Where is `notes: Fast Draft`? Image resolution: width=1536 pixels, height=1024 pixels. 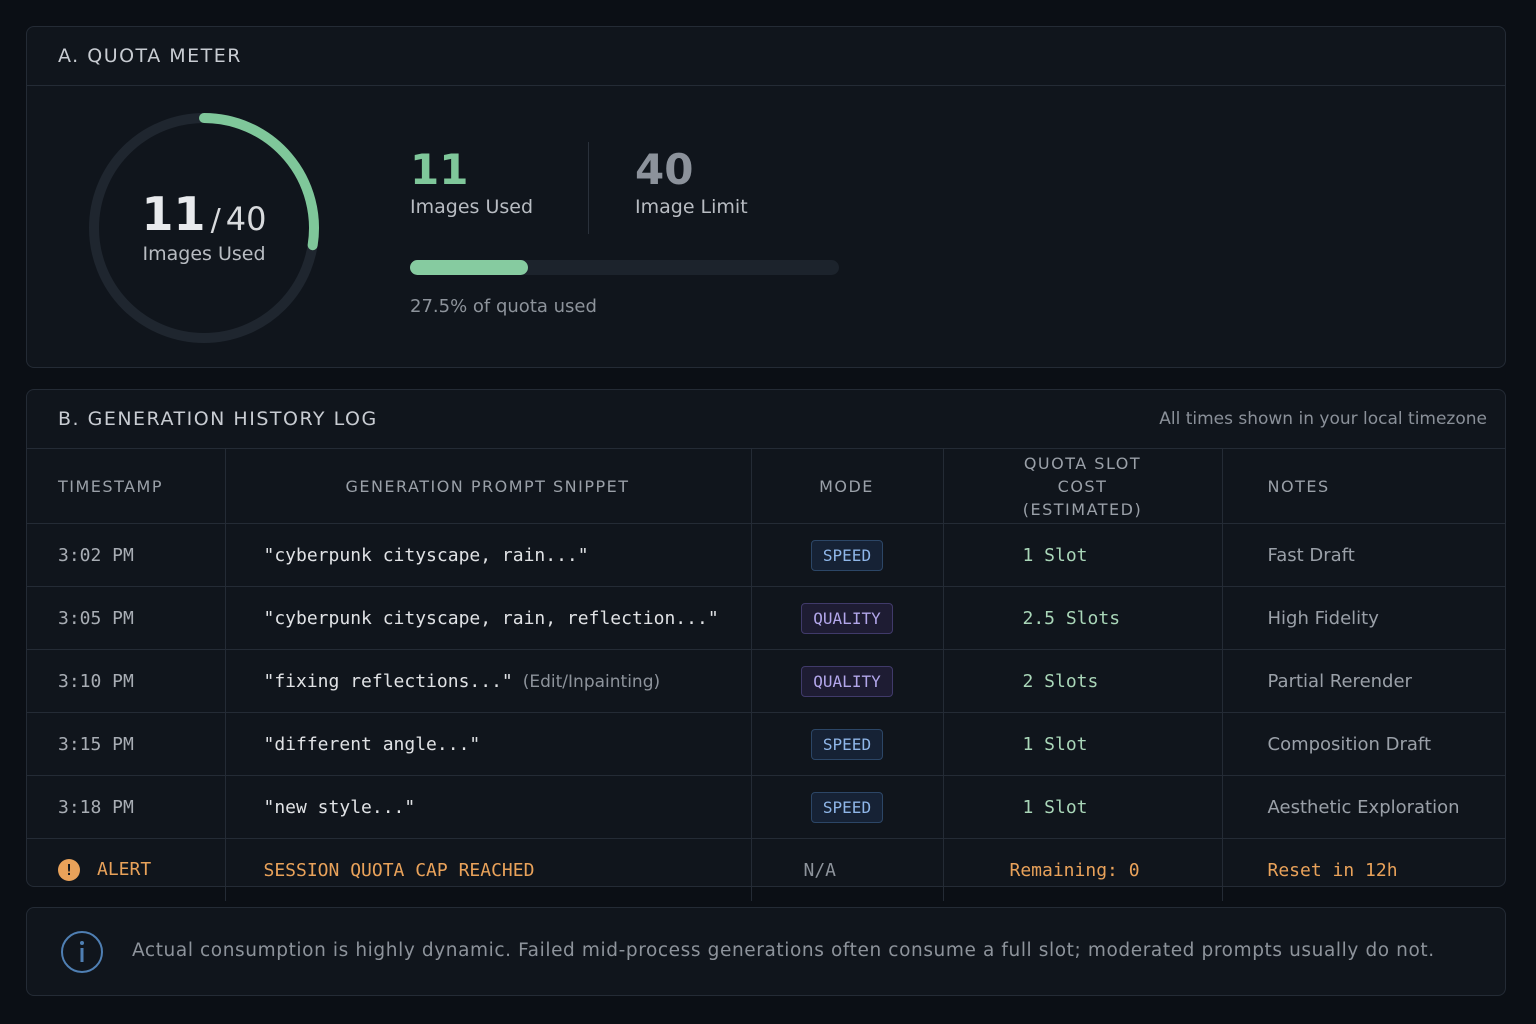 notes: Fast Draft is located at coordinates (1363, 555).